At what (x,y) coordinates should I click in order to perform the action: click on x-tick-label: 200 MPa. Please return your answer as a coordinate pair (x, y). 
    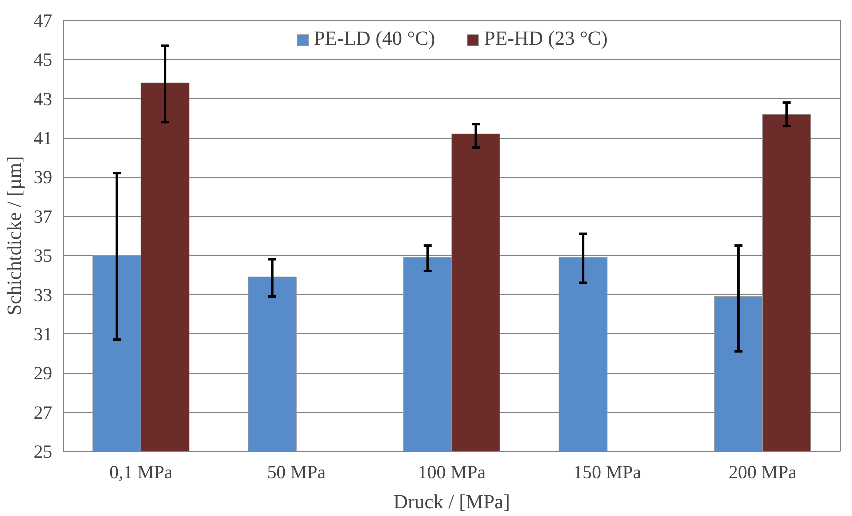
    Looking at the image, I should click on (763, 473).